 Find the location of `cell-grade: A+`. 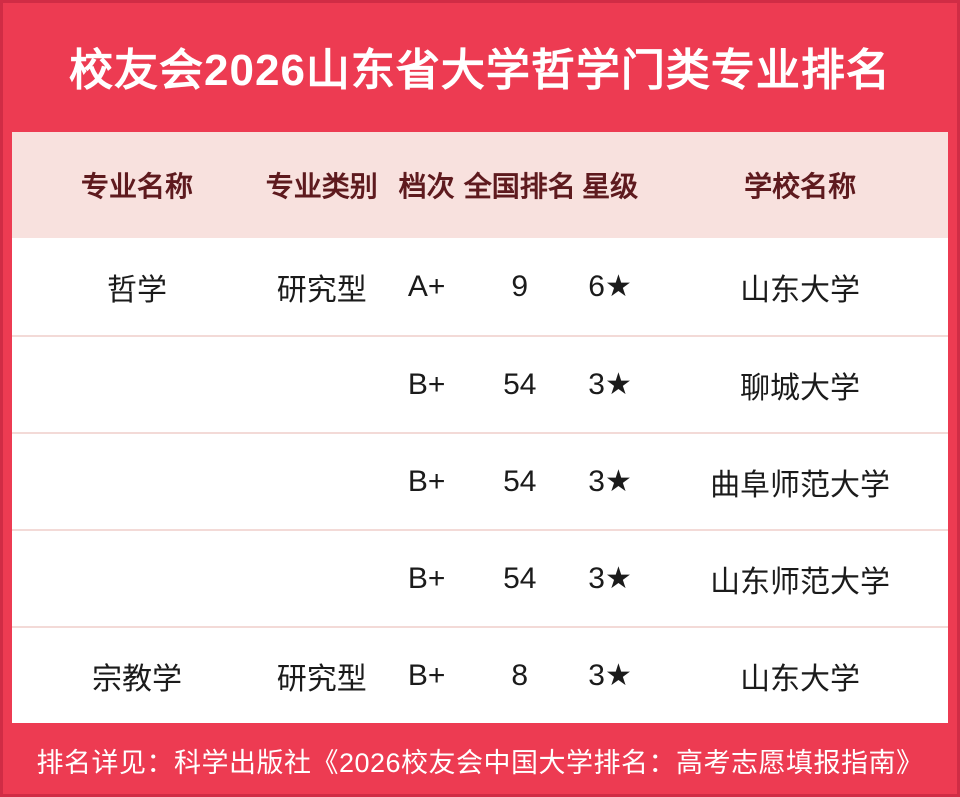

cell-grade: A+ is located at coordinates (426, 286).